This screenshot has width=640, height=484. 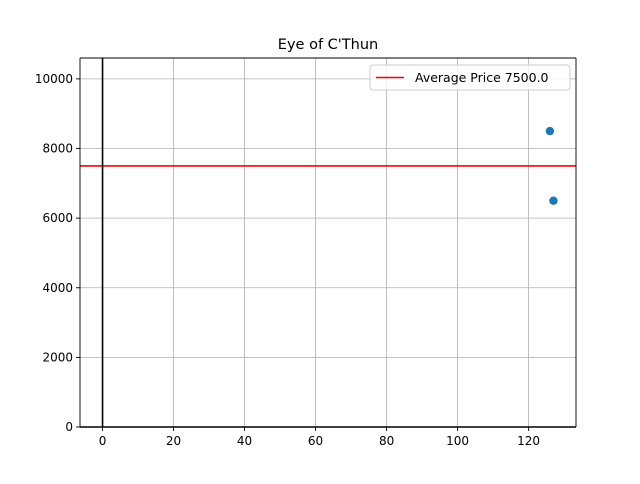 I want to click on legend-box, so click(x=470, y=77).